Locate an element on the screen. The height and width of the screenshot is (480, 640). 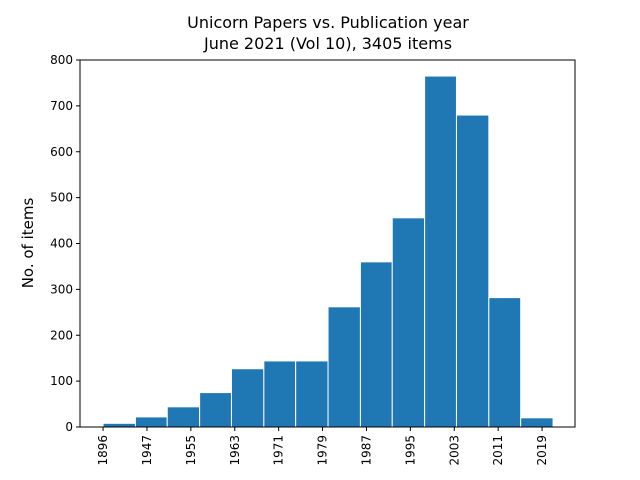
y-tick-label: 600 is located at coordinates (61, 152).